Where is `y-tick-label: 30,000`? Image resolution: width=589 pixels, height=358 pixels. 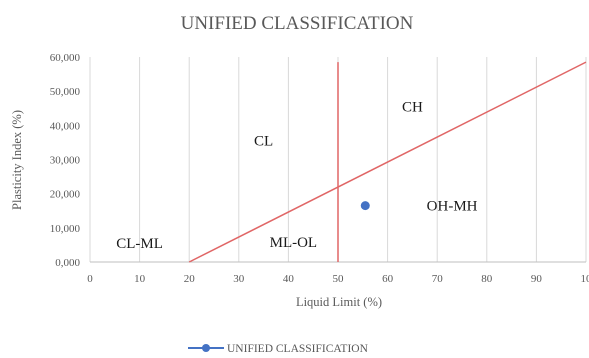 y-tick-label: 30,000 is located at coordinates (65, 161).